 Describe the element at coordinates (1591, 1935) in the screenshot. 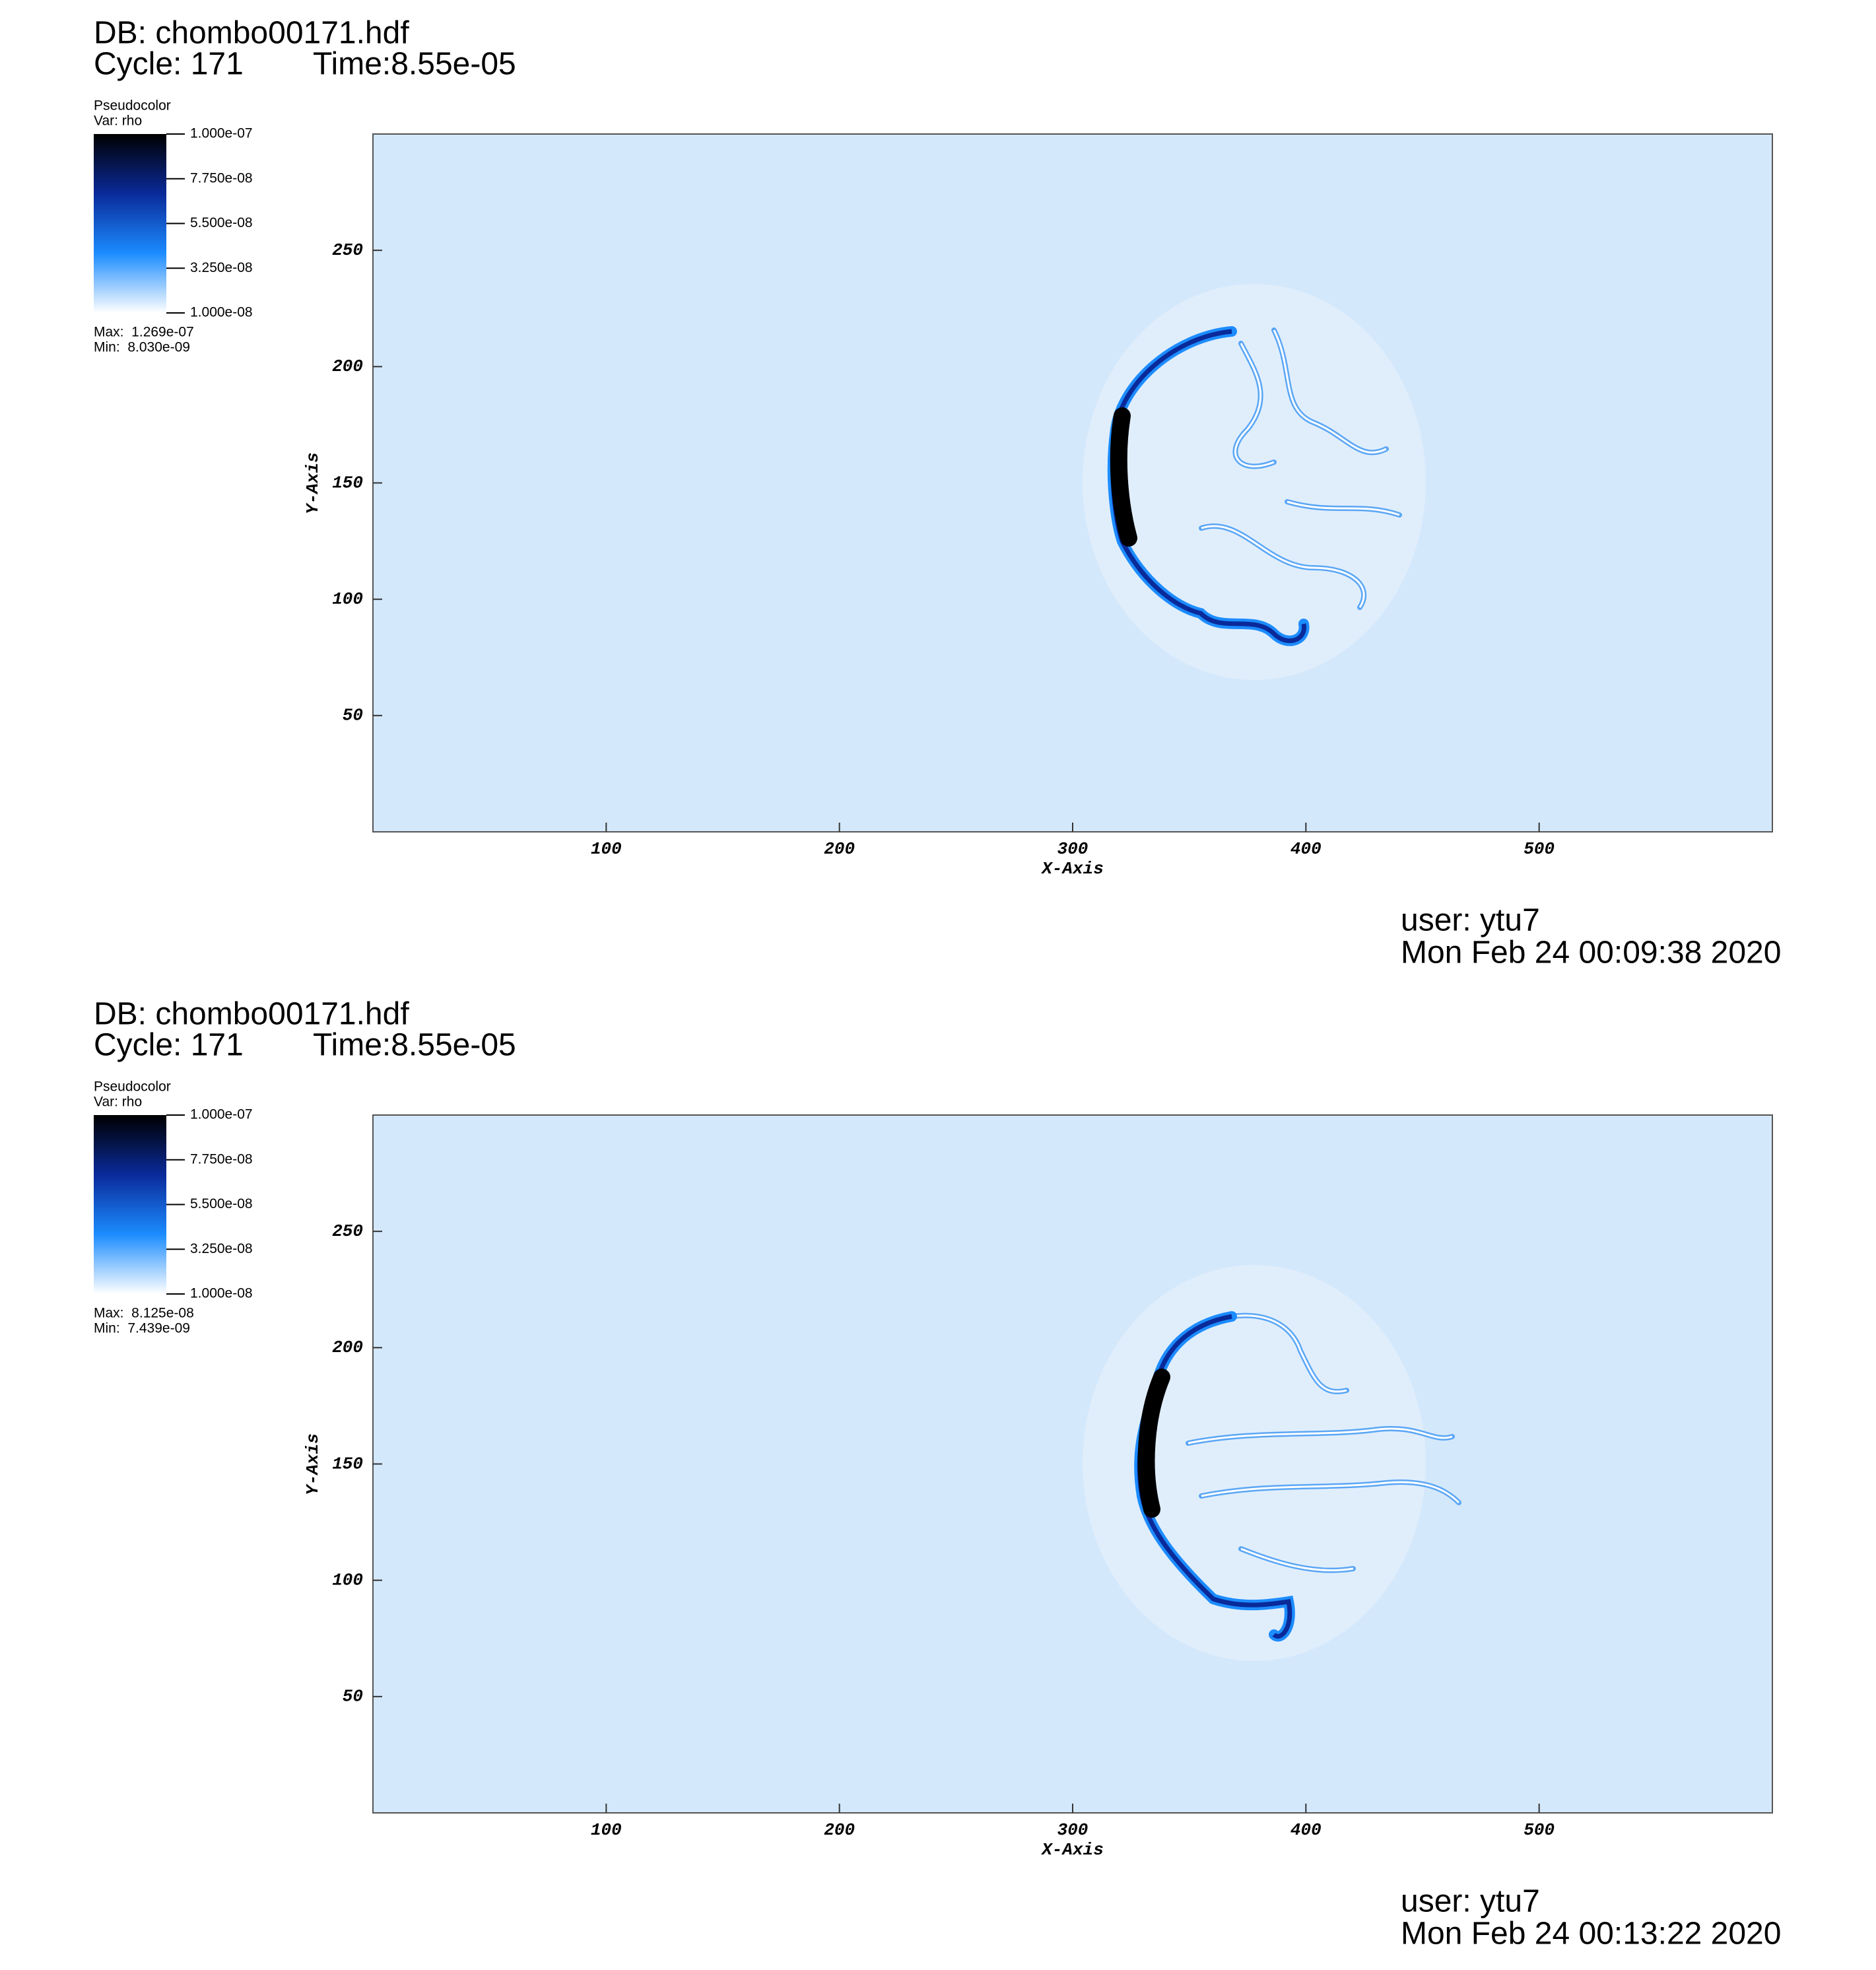

I see `date: Mon Feb 24 00:13:22 2020` at that location.